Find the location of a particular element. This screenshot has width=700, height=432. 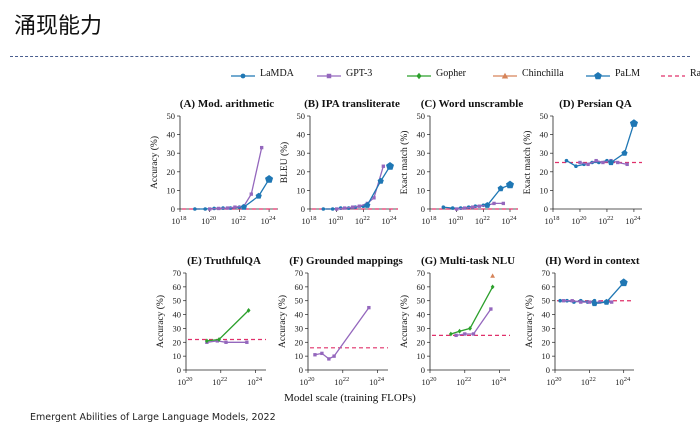

data-point-chinchilla is located at coordinates (493, 275).